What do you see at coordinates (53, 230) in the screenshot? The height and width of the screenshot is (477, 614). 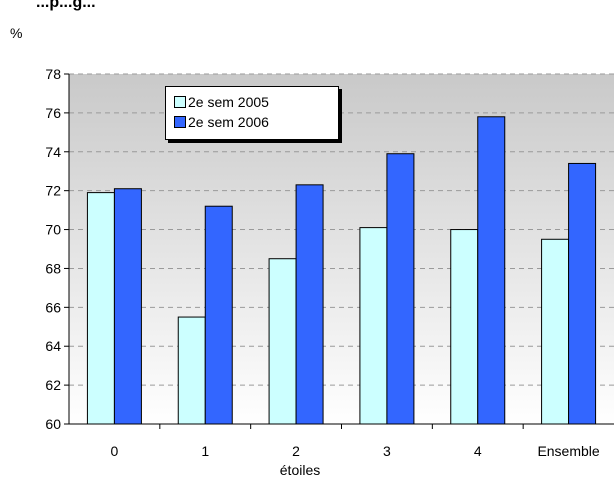 I see `y-tick-label: 70` at bounding box center [53, 230].